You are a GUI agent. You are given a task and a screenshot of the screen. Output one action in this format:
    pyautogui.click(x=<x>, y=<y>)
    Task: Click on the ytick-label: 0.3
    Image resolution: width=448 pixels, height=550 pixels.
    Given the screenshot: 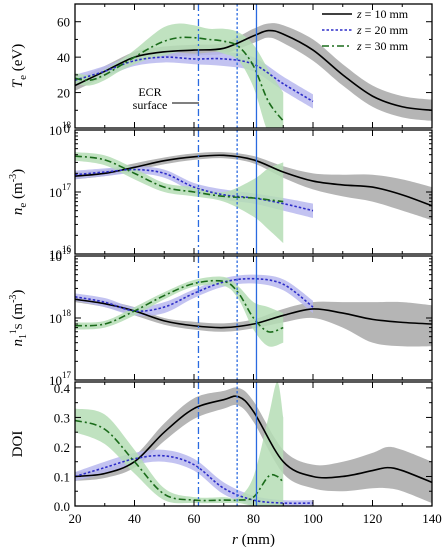 What is the action you would take?
    pyautogui.click(x=62, y=417)
    